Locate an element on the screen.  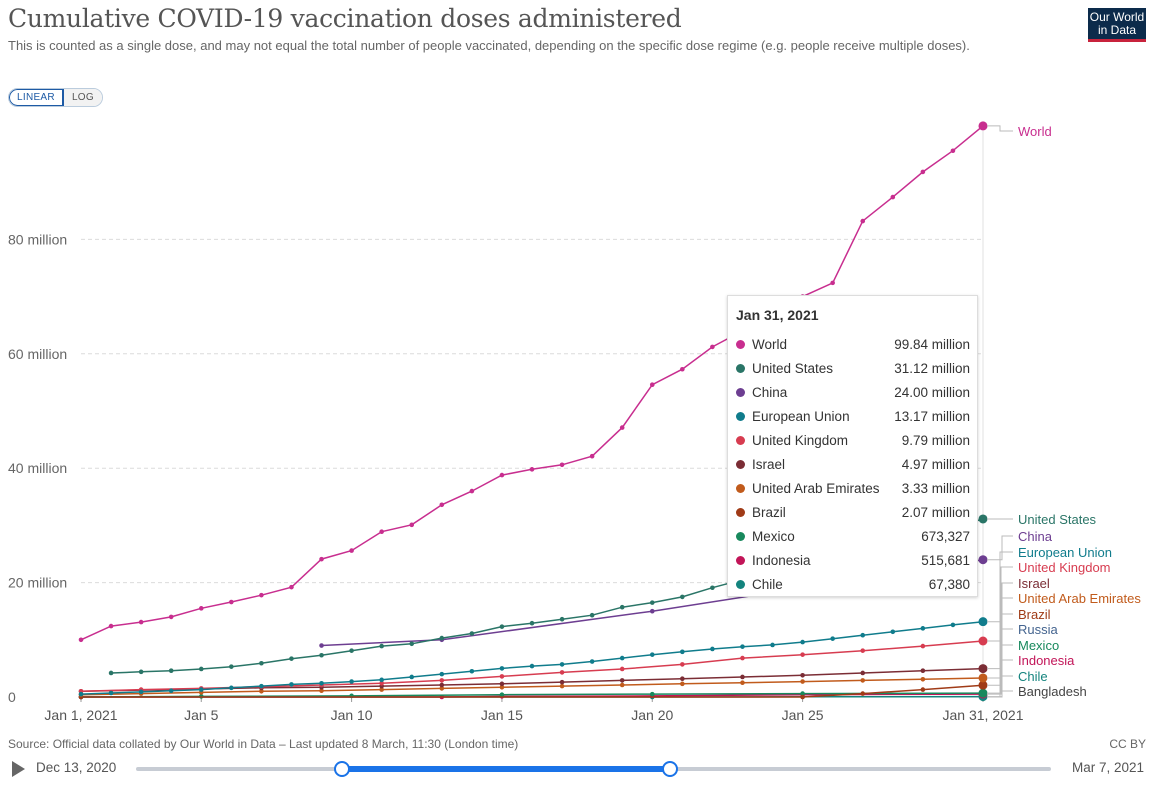
x-tick-label: Jan 20 is located at coordinates (652, 715).